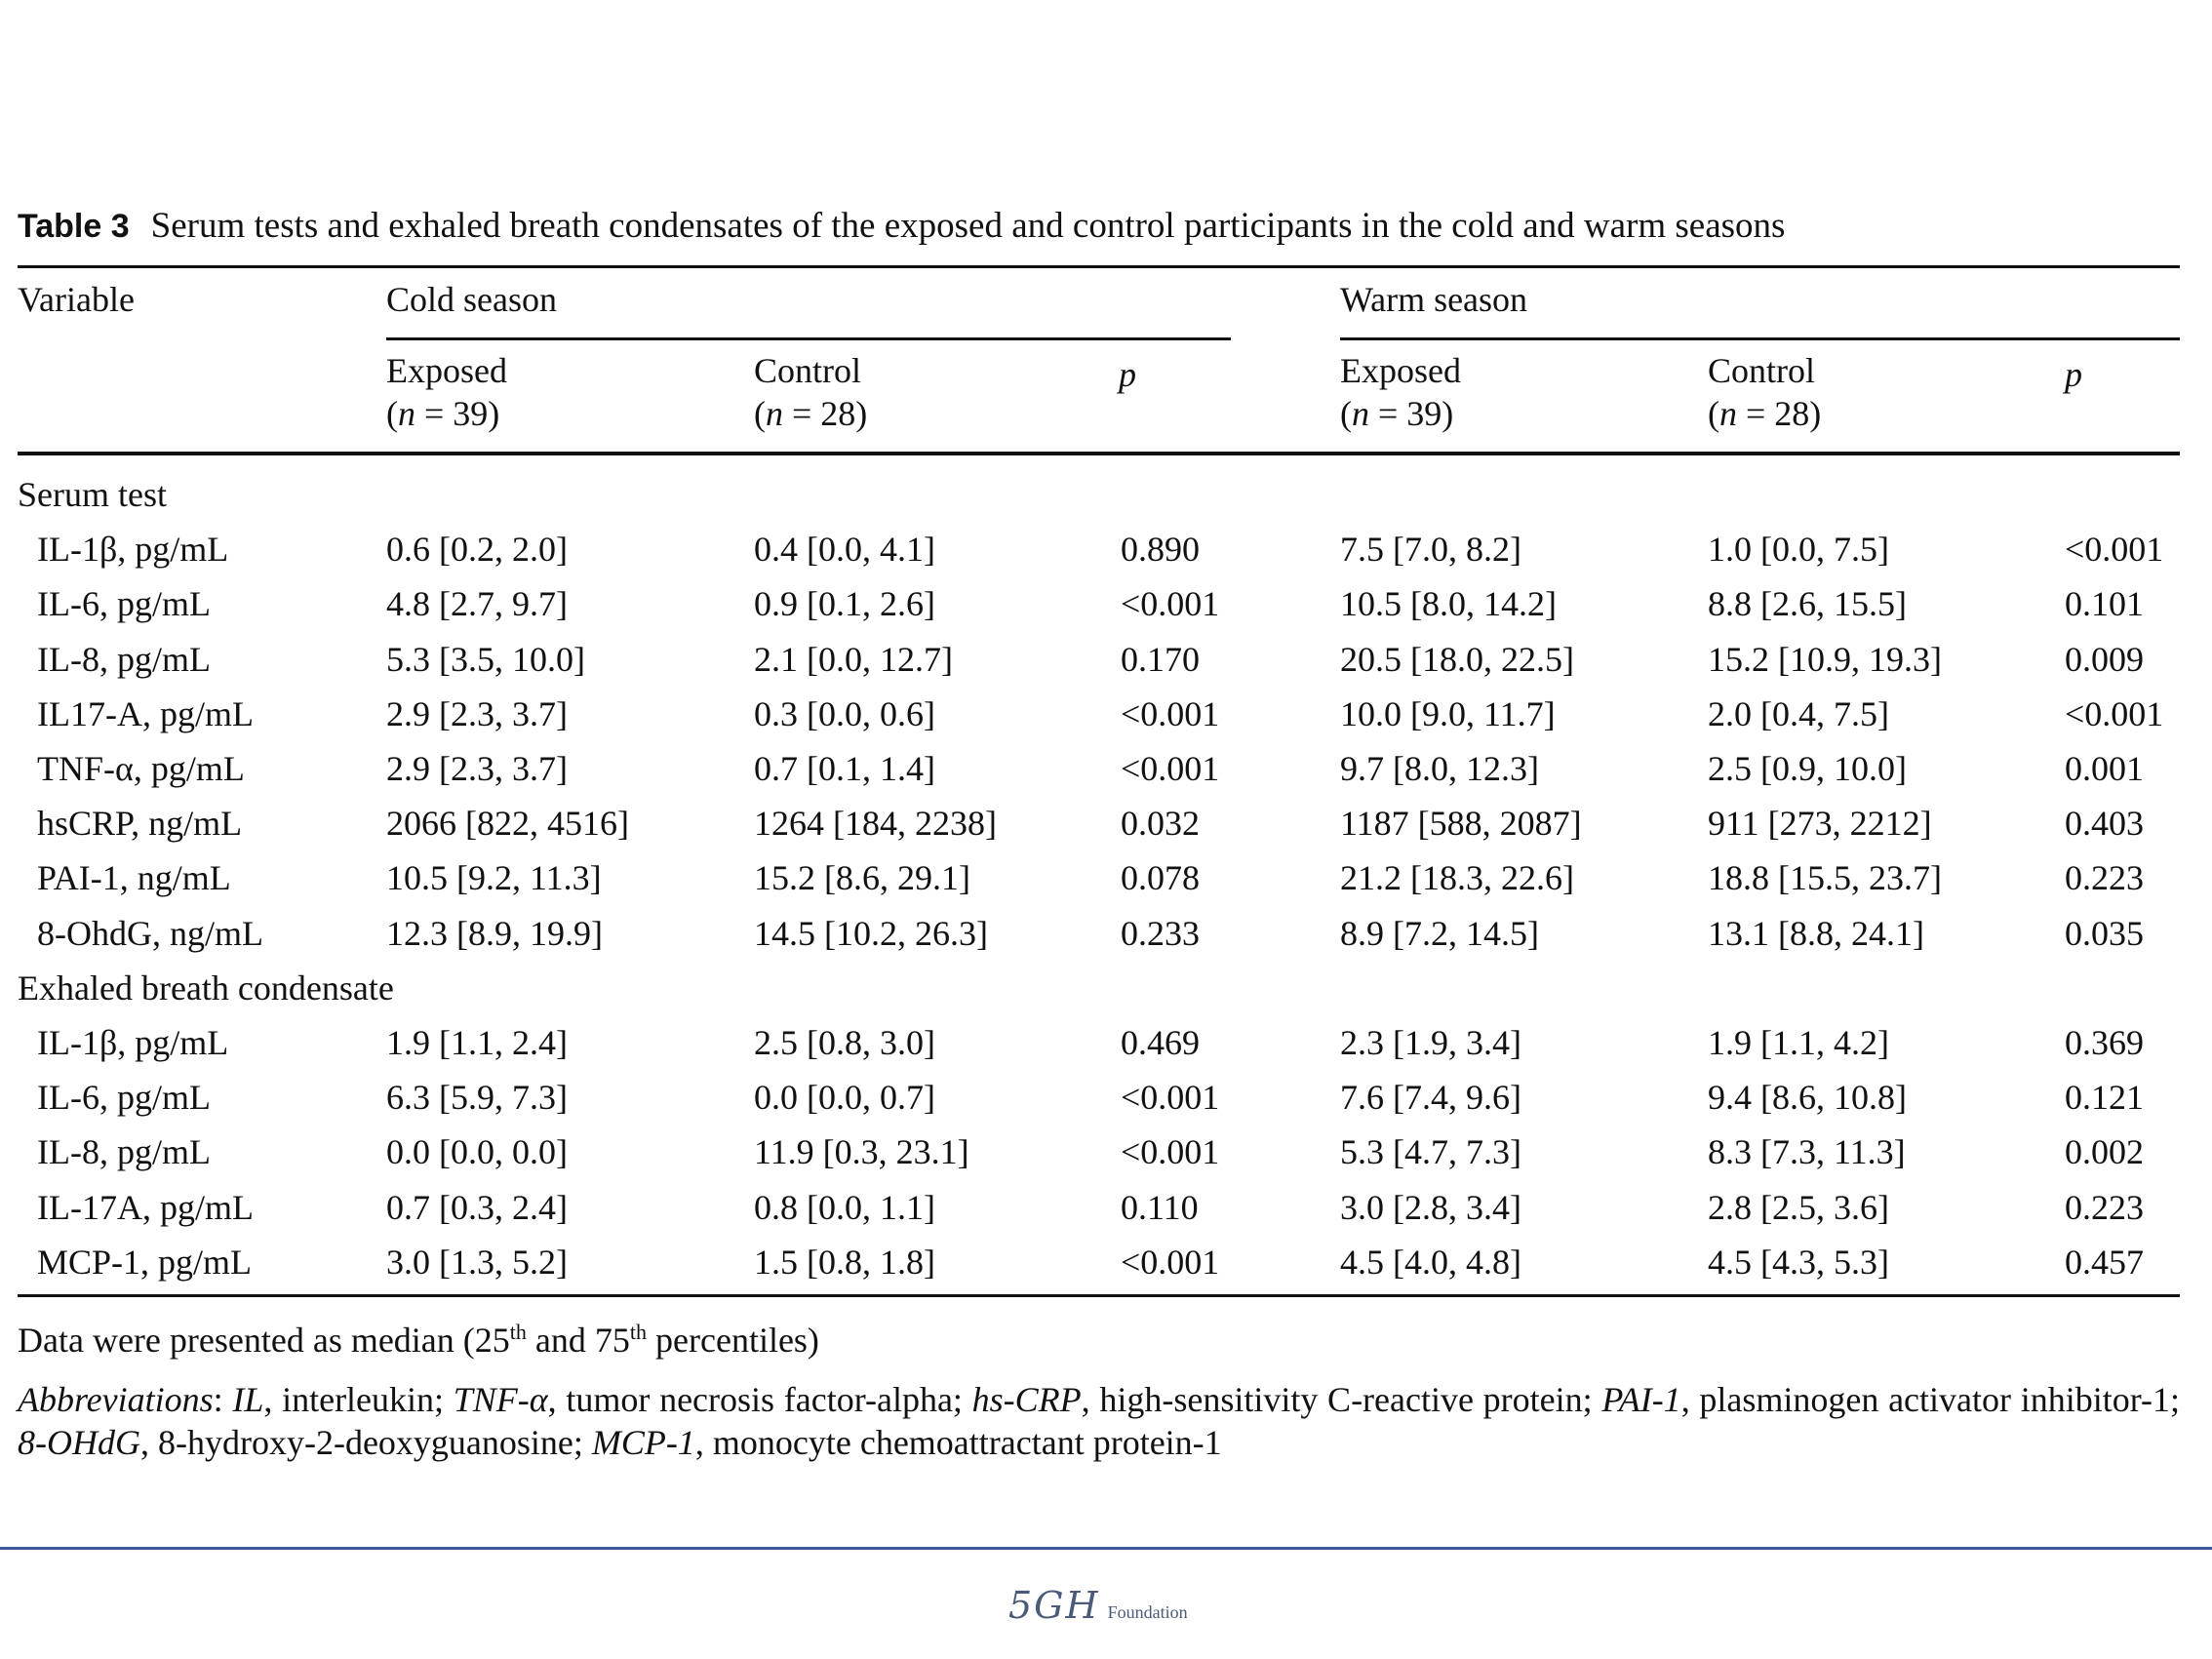 This screenshot has width=2212, height=1659. Describe the element at coordinates (140, 824) in the screenshot. I see `cell-variable: hsCRP, ng/mL` at that location.